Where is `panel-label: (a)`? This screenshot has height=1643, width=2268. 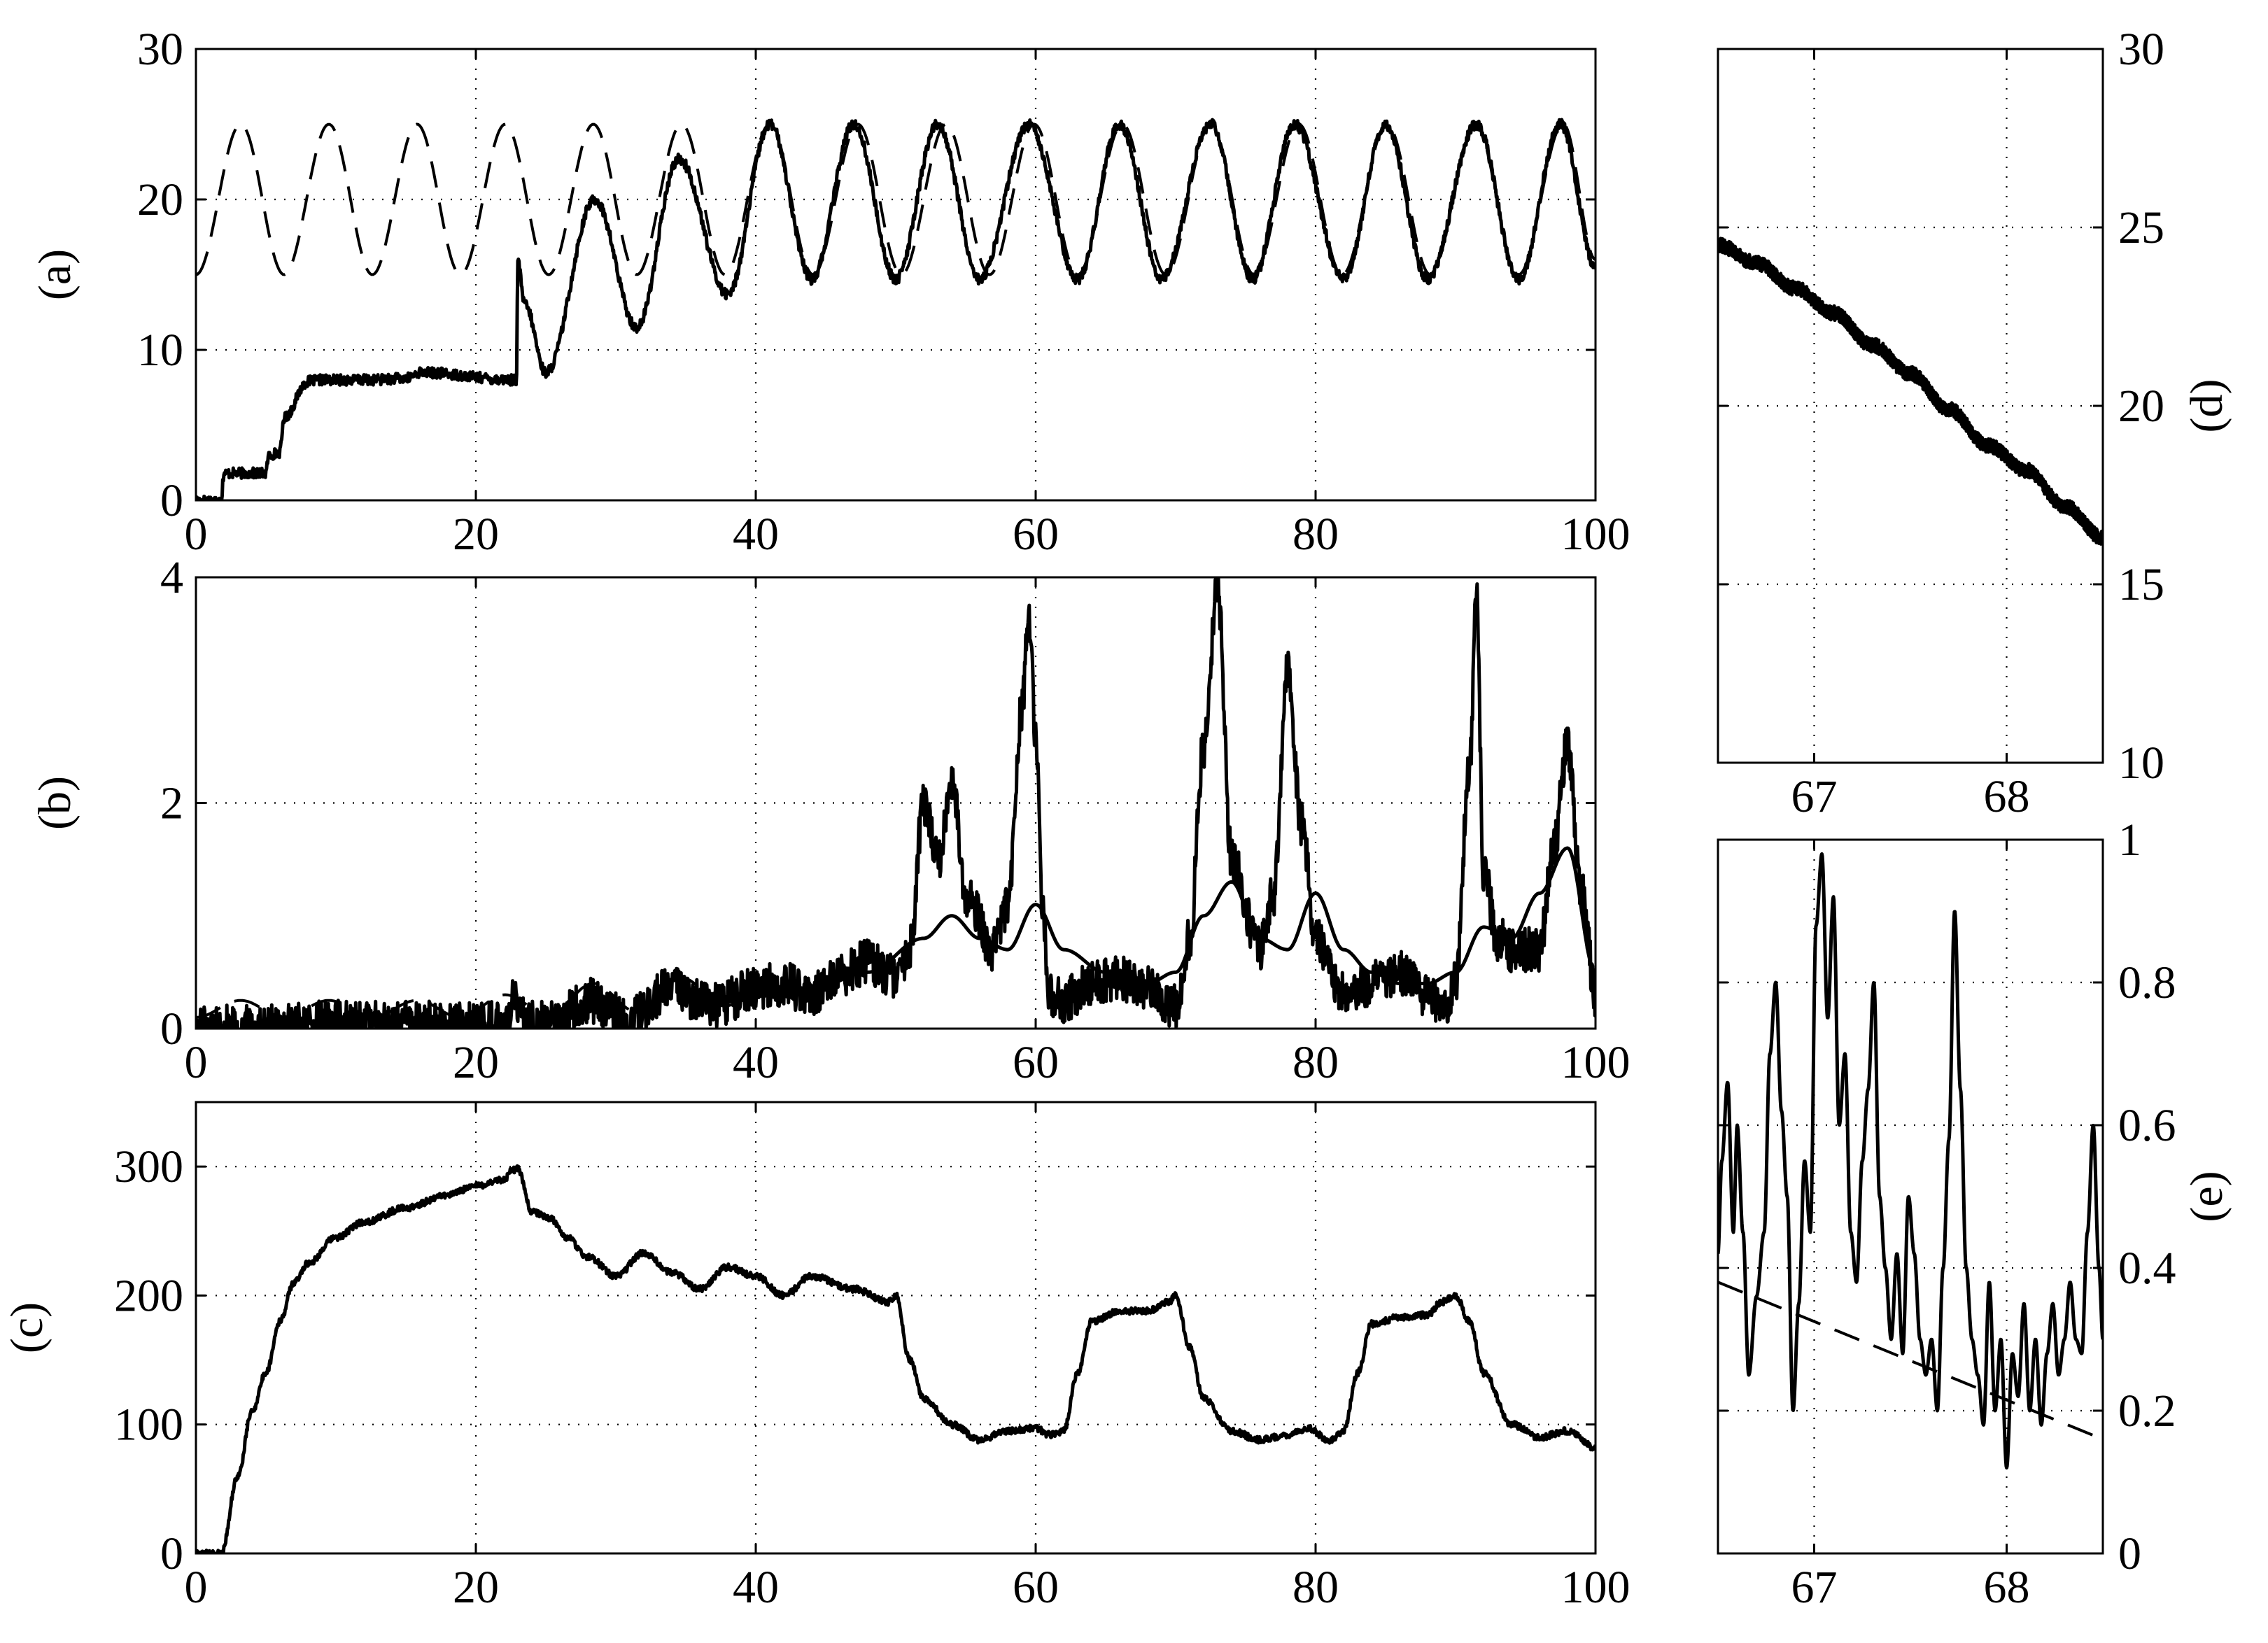
panel-label: (a) is located at coordinates (54, 275).